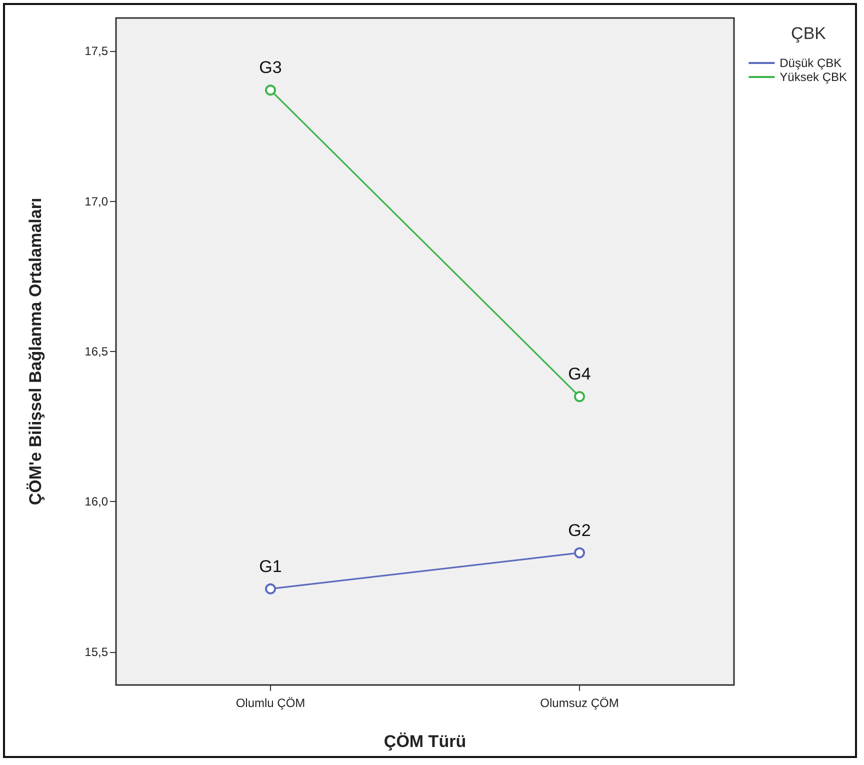 This screenshot has width=864, height=765. Describe the element at coordinates (96, 51) in the screenshot. I see `y-tick-label: 17,5` at that location.